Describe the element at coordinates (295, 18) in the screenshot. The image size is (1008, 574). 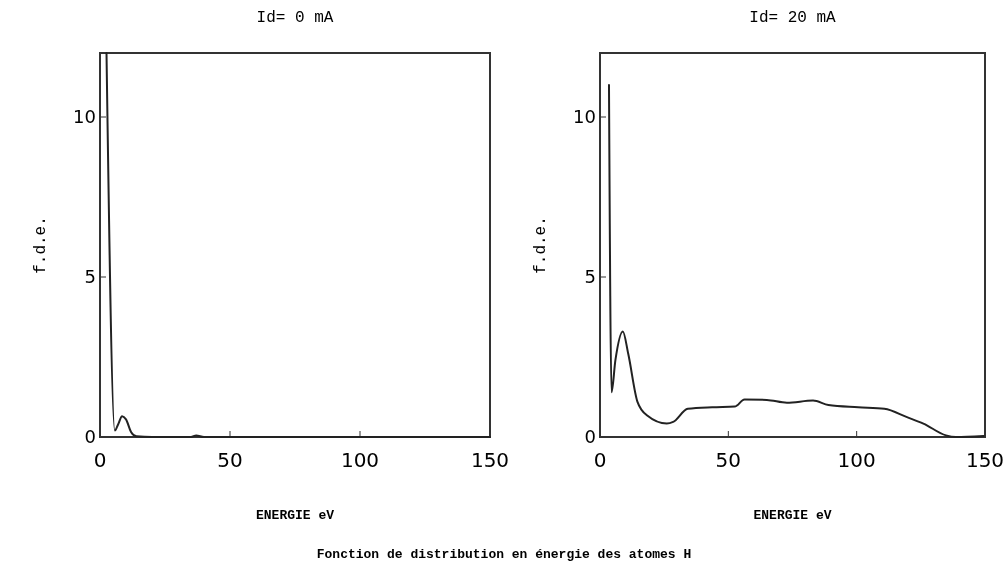
I see `chart-title: Id= 0 mA` at that location.